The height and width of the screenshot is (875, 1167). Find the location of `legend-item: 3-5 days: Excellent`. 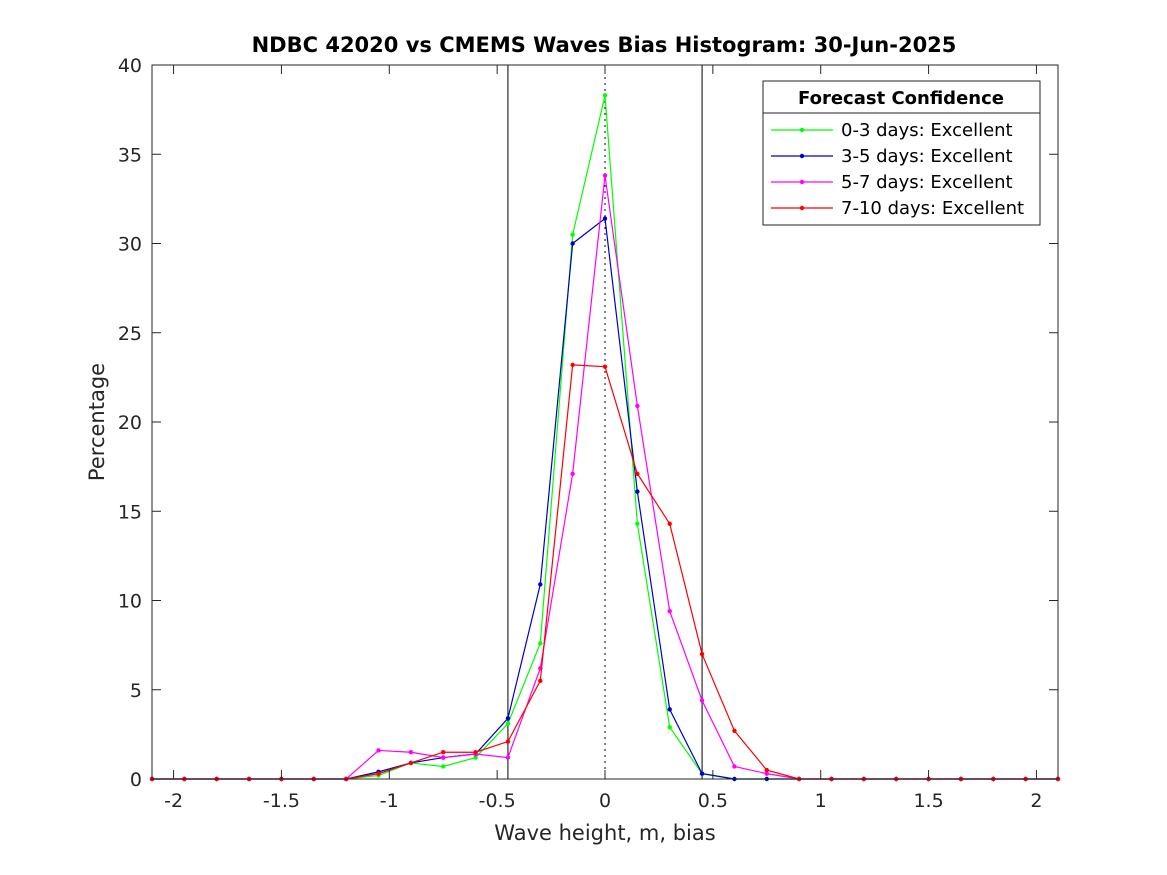

legend-item: 3-5 days: Excellent is located at coordinates (892, 156).